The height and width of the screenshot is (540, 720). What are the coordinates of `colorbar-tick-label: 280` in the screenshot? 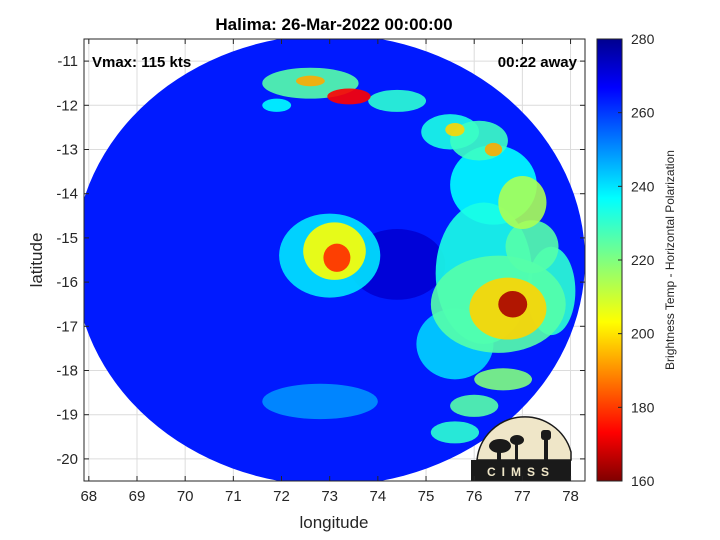 It's located at (643, 39).